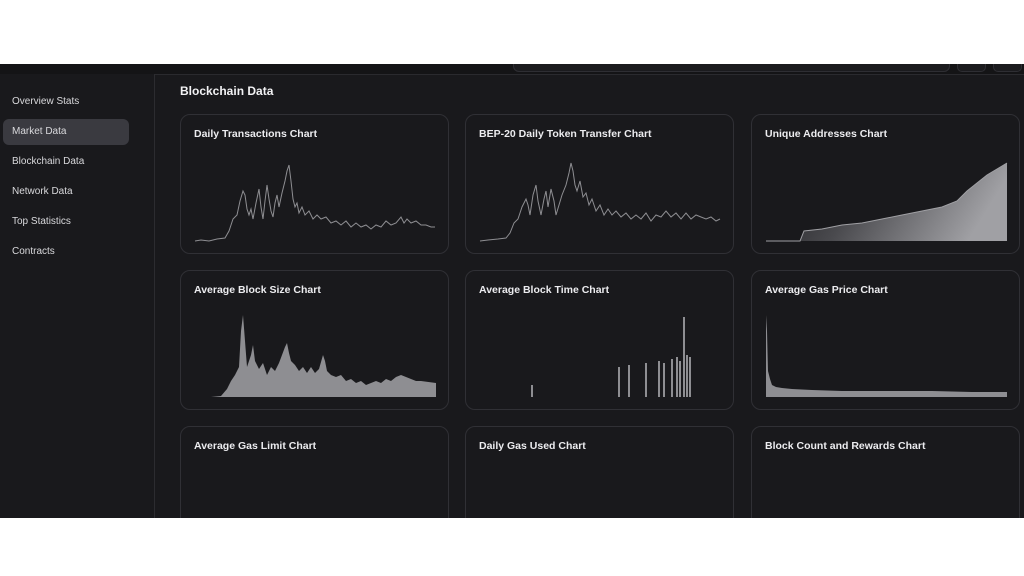 Image resolution: width=1024 pixels, height=576 pixels. Describe the element at coordinates (33, 251) in the screenshot. I see `sidebar-item-contracts: Contracts` at that location.